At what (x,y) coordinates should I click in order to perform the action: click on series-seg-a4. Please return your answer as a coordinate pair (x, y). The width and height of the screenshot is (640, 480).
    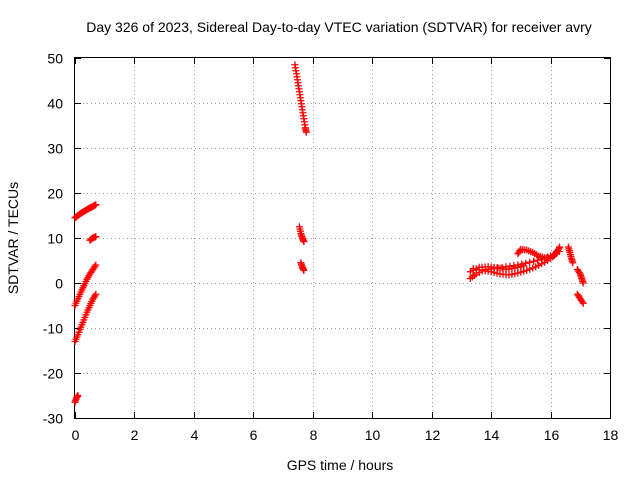
    Looking at the image, I should click on (85, 317).